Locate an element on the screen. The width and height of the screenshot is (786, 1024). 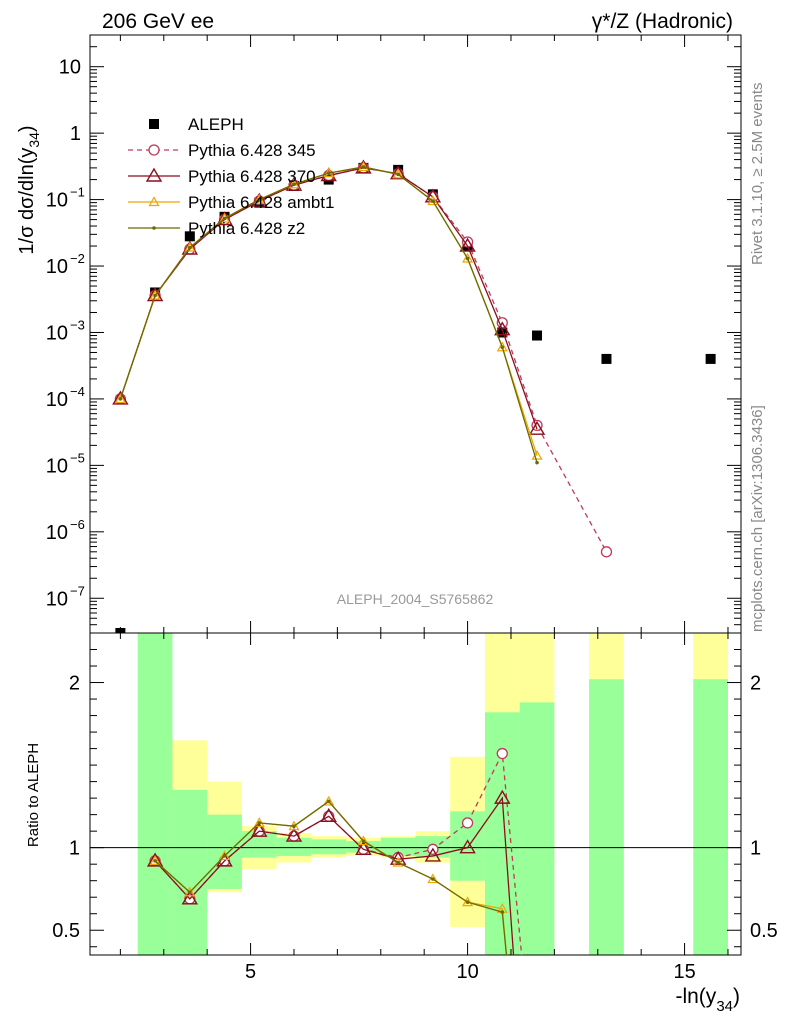
main-y-axis-label: 1/σ dσ/dln(y34) is located at coordinates (29, 189).